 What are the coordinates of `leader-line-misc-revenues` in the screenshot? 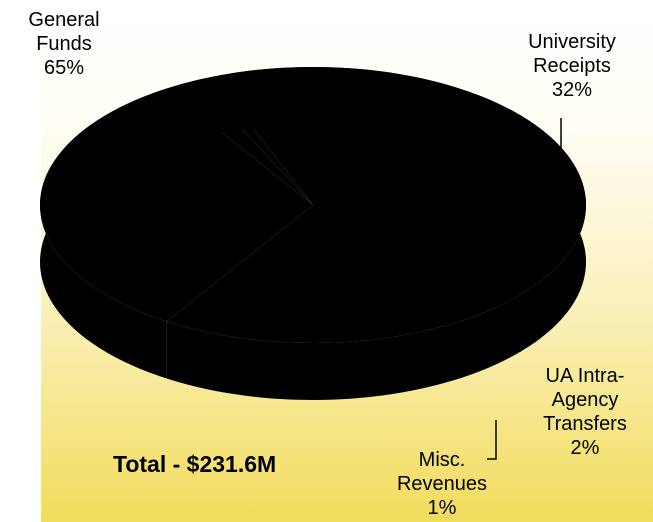 It's located at (492, 440).